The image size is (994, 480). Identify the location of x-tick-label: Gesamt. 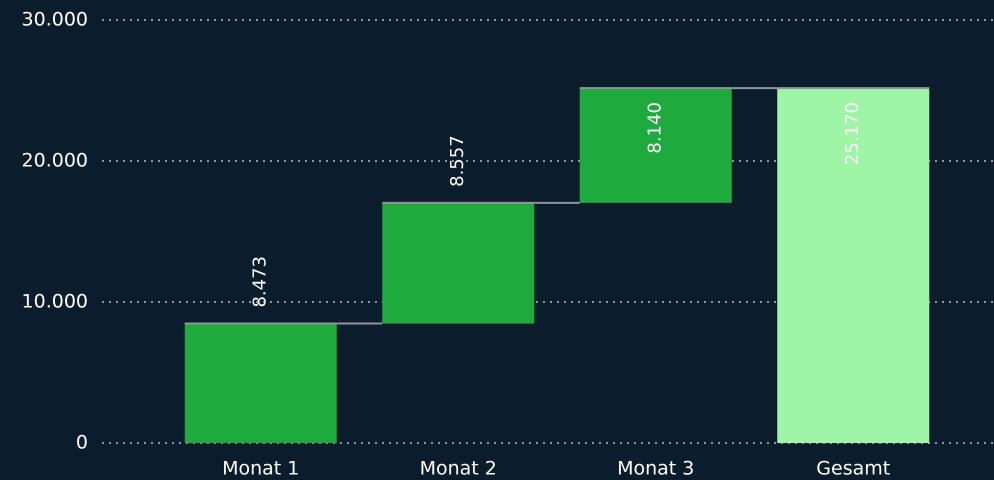
(853, 469).